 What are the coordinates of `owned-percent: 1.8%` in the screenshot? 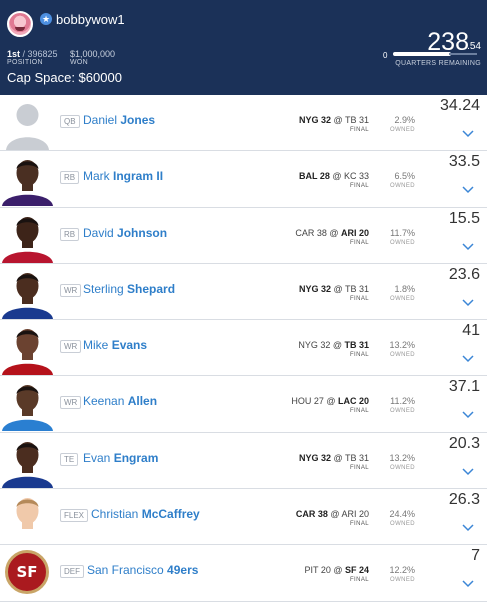 It's located at (404, 288).